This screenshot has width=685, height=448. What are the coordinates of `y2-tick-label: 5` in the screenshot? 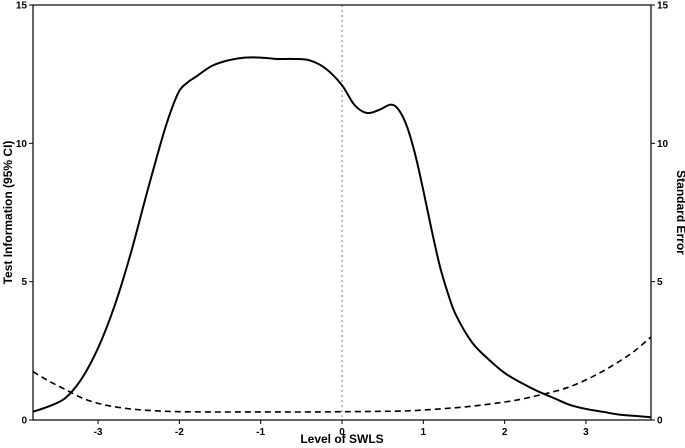 It's located at (660, 282).